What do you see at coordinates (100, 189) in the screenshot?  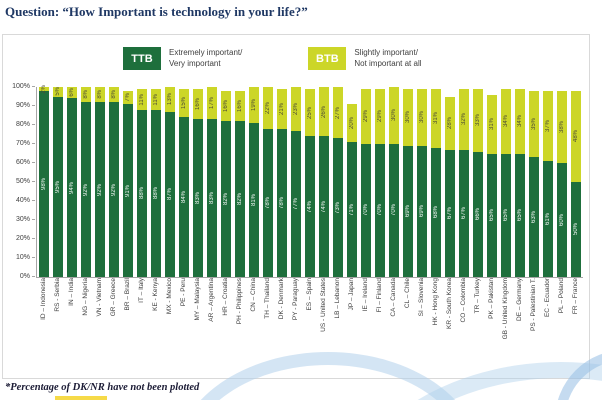 I see `ttb-segment: 92%` at bounding box center [100, 189].